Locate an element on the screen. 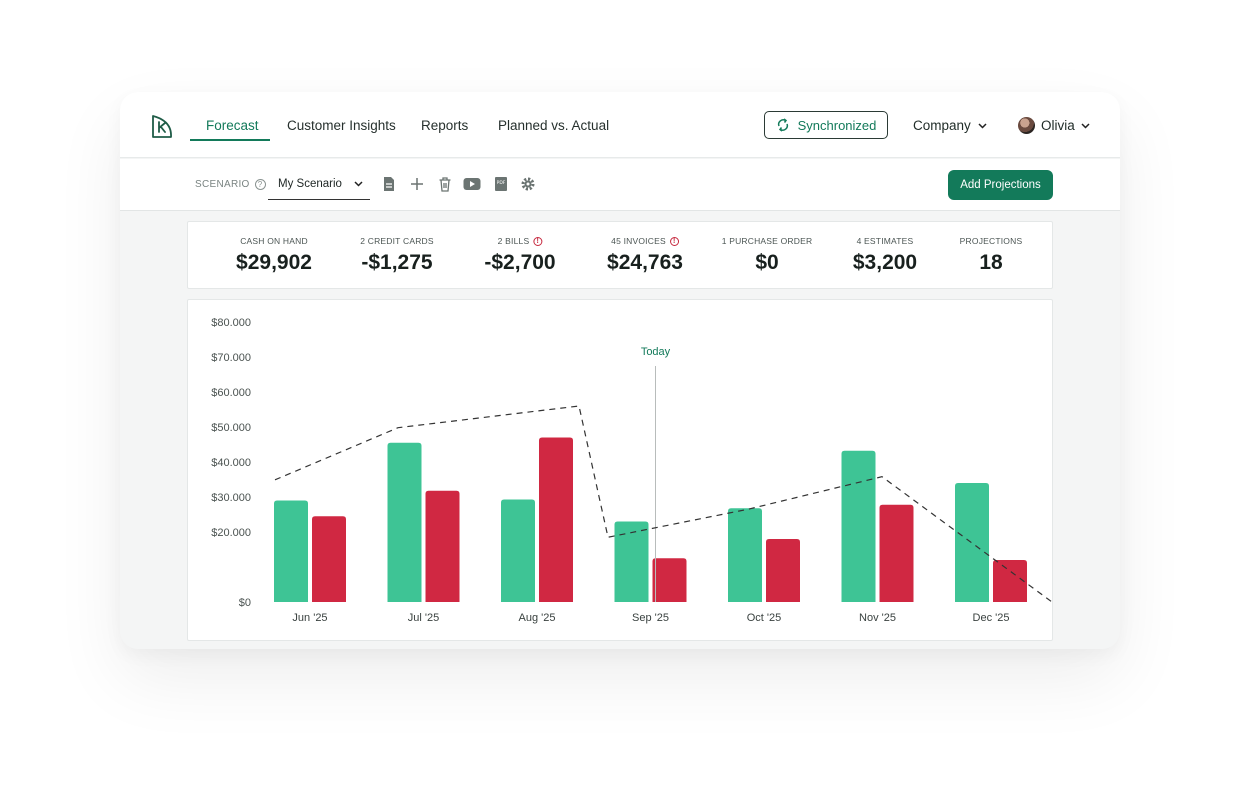  x-tick-label: Dec '25 is located at coordinates (991, 618).